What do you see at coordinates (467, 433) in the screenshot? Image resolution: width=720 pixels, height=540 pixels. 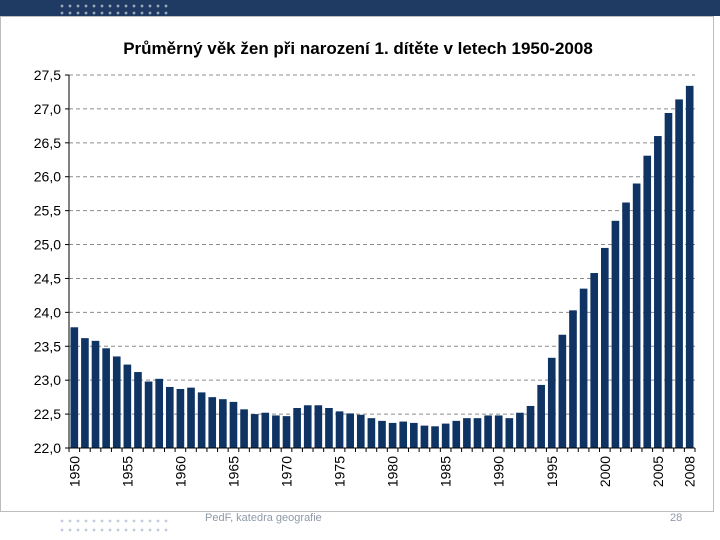 I see `bar-1987` at bounding box center [467, 433].